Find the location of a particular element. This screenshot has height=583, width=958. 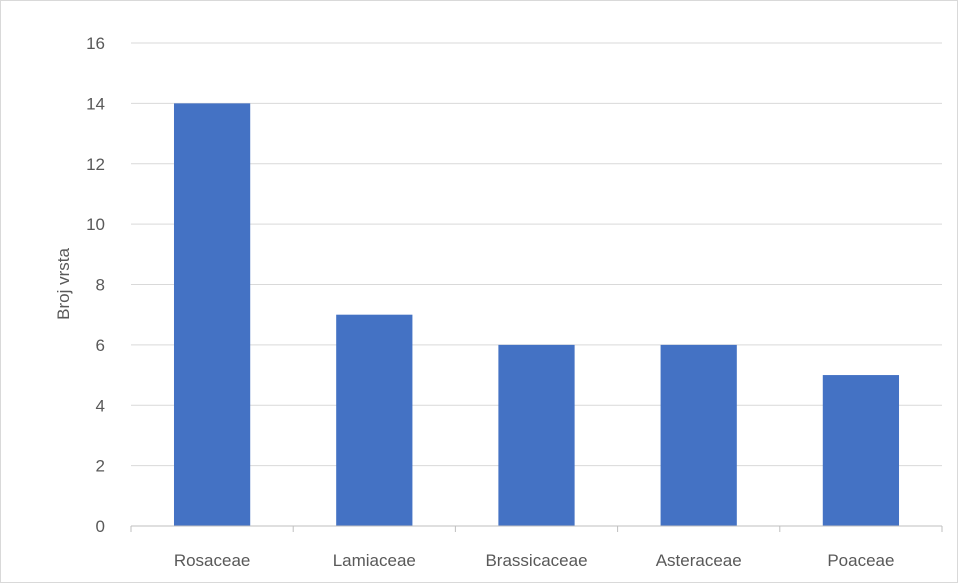

y-axis-title: Broj vrsta is located at coordinates (63, 284).